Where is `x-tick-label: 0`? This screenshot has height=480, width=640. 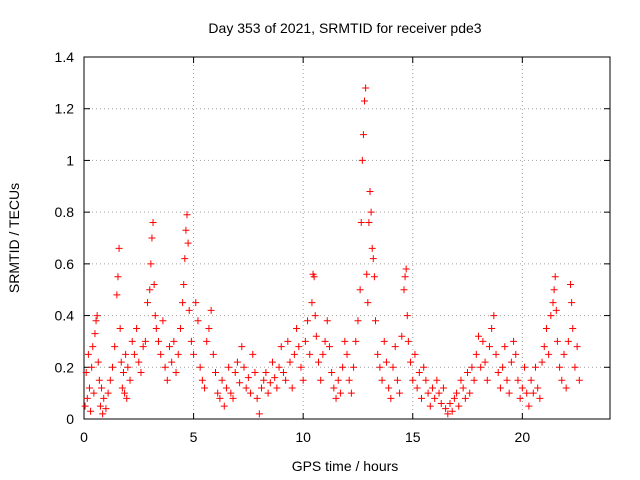
x-tick-label: 0 is located at coordinates (84, 437).